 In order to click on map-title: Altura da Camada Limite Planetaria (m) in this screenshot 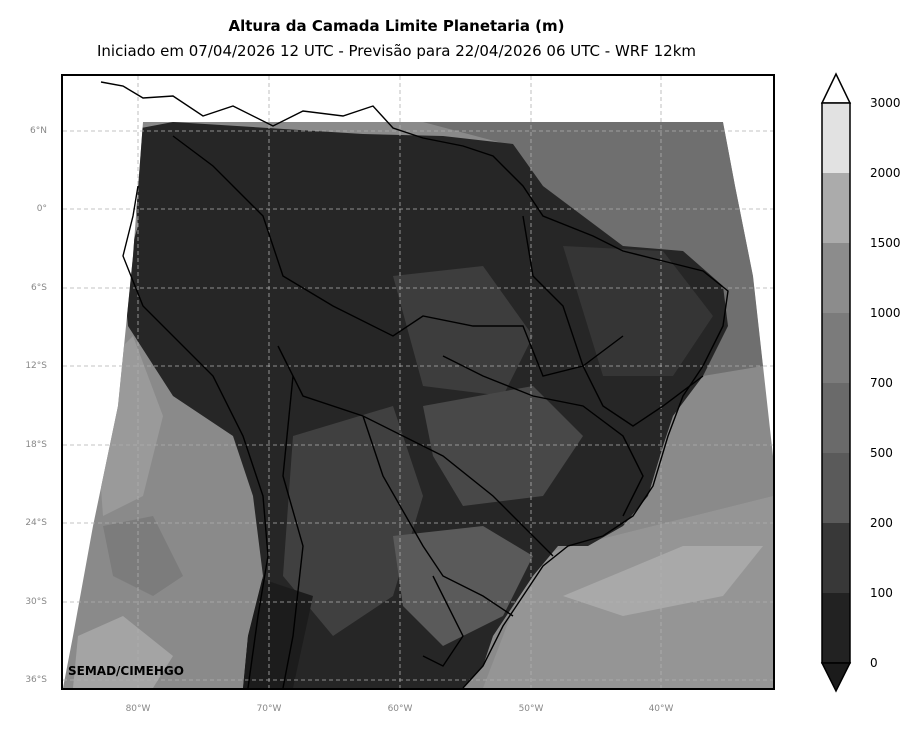, I will do `click(396, 26)`.